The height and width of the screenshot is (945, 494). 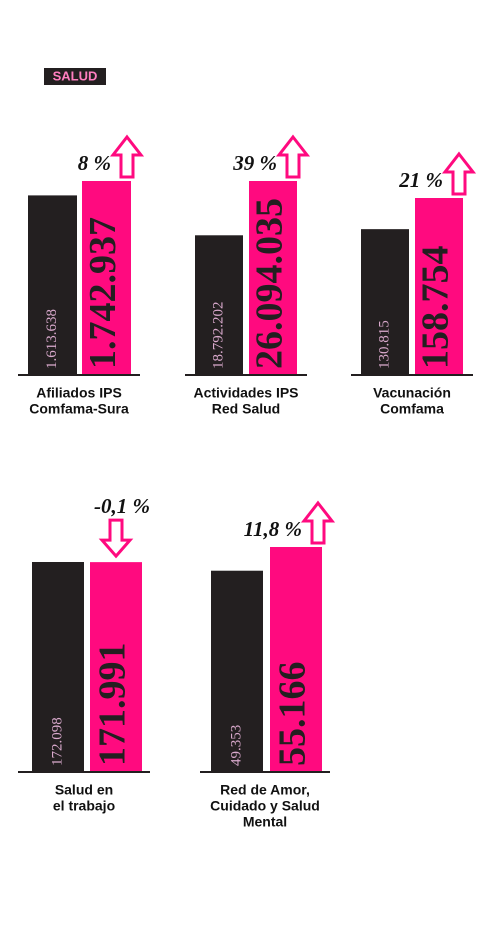 What do you see at coordinates (245, 393) in the screenshot?
I see `category-label: Actividades IPS` at bounding box center [245, 393].